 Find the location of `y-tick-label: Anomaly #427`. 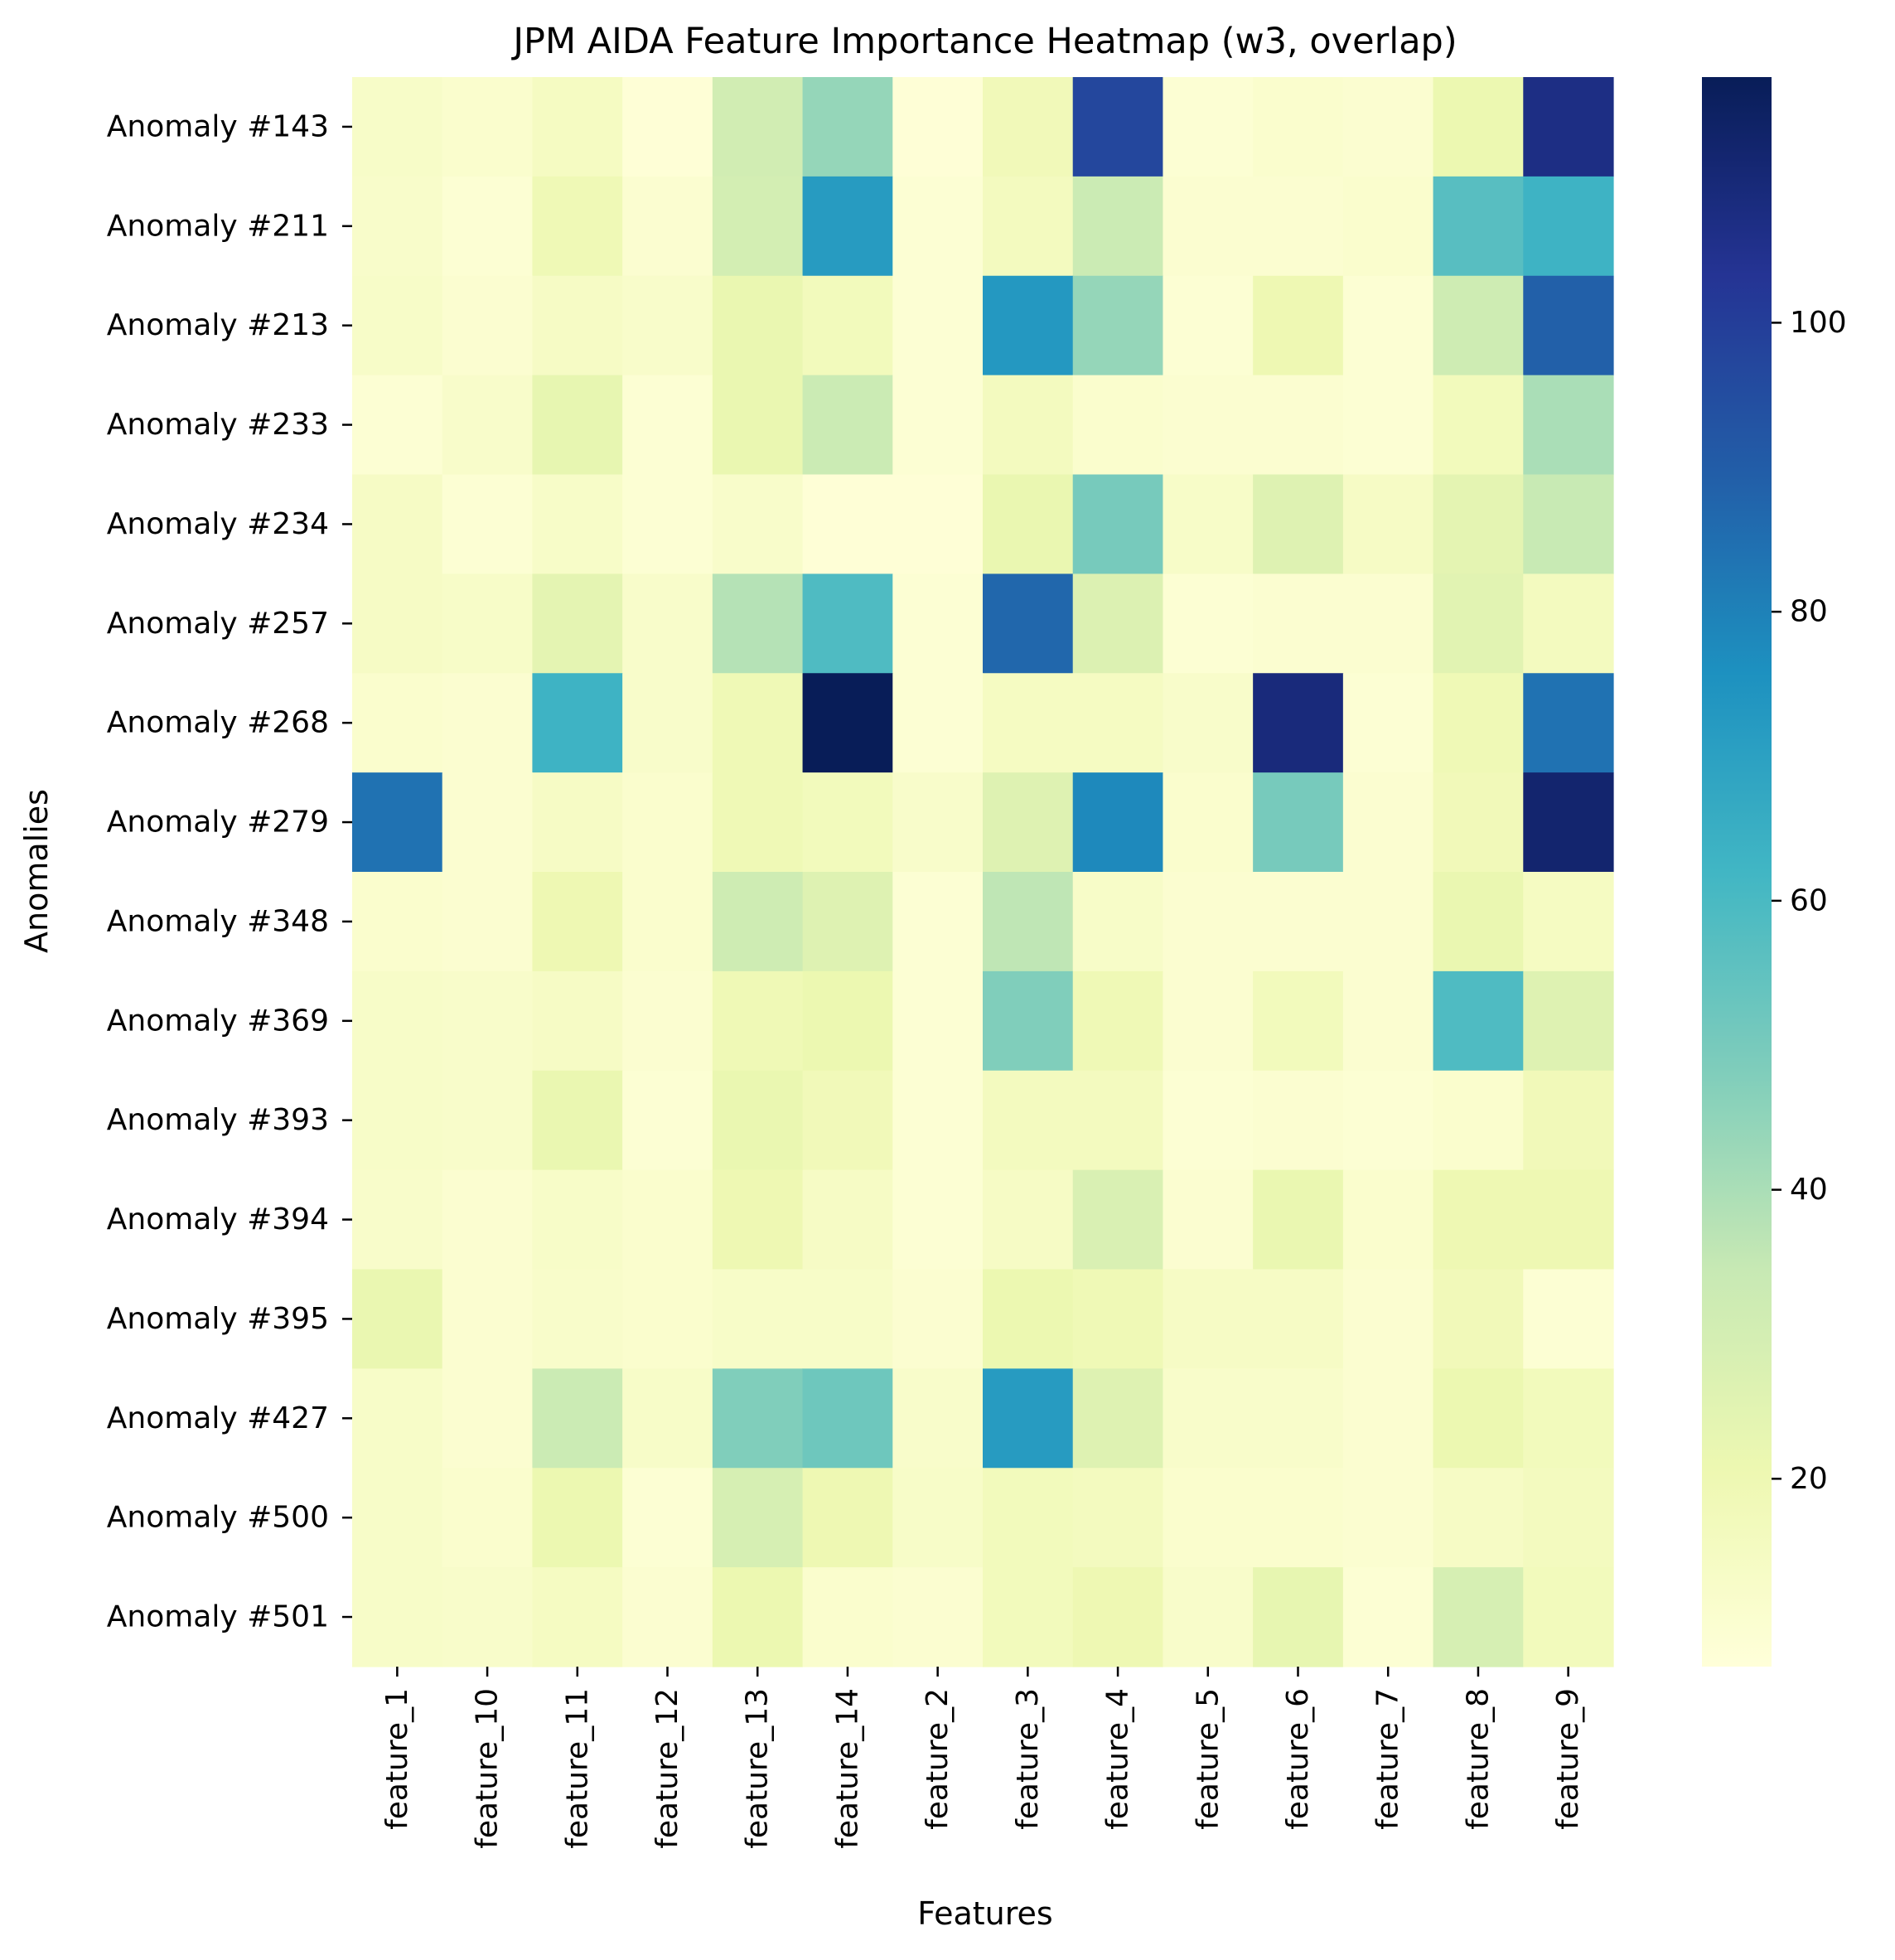

y-tick-label: Anomaly #427 is located at coordinates (218, 1418).